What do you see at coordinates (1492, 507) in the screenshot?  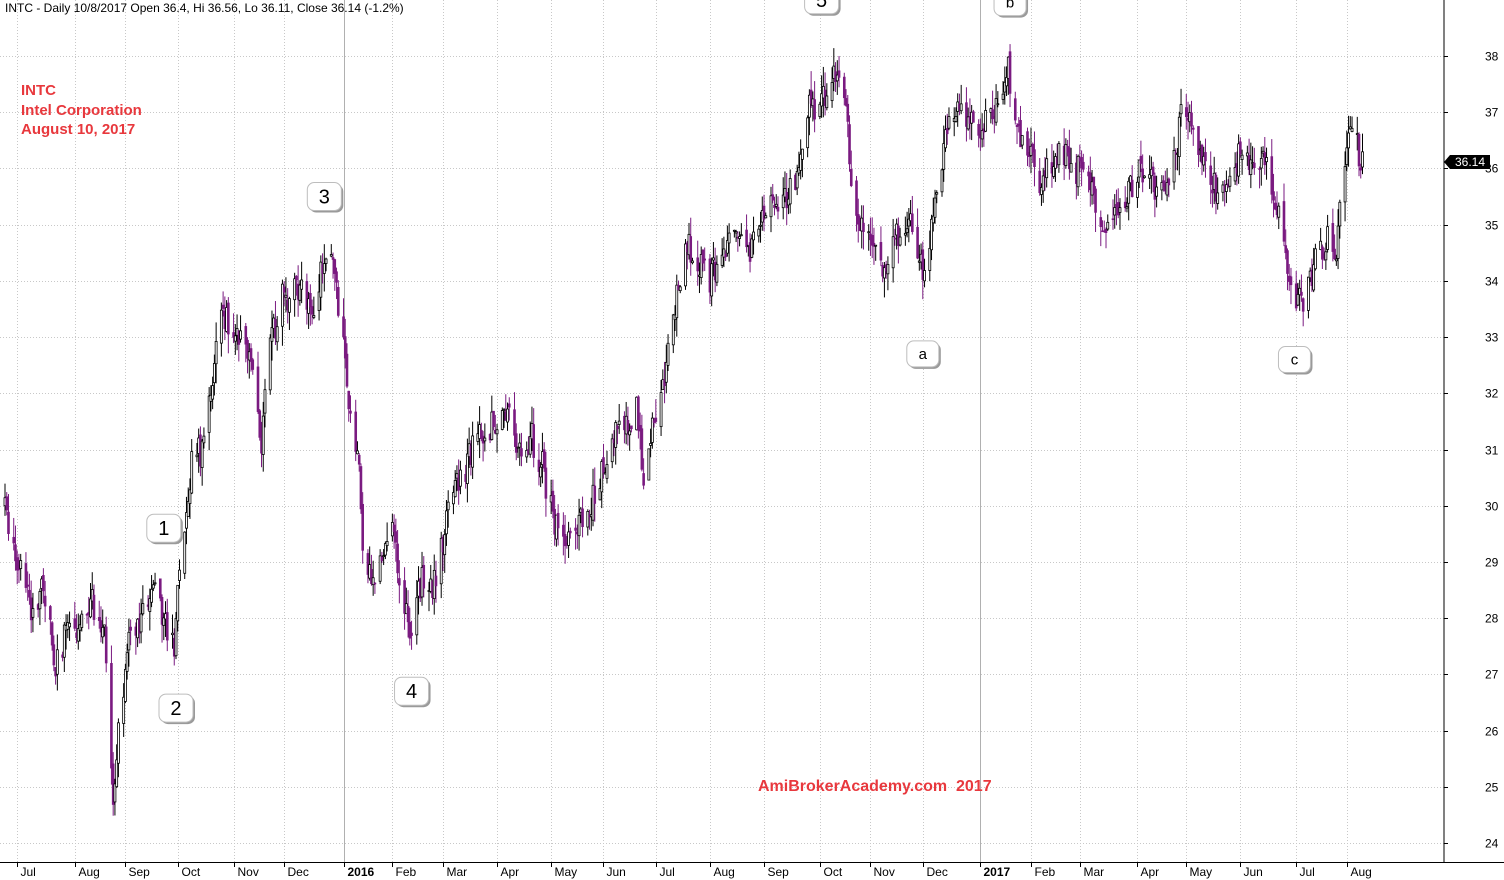 I see `y-tick-label: 30` at bounding box center [1492, 507].